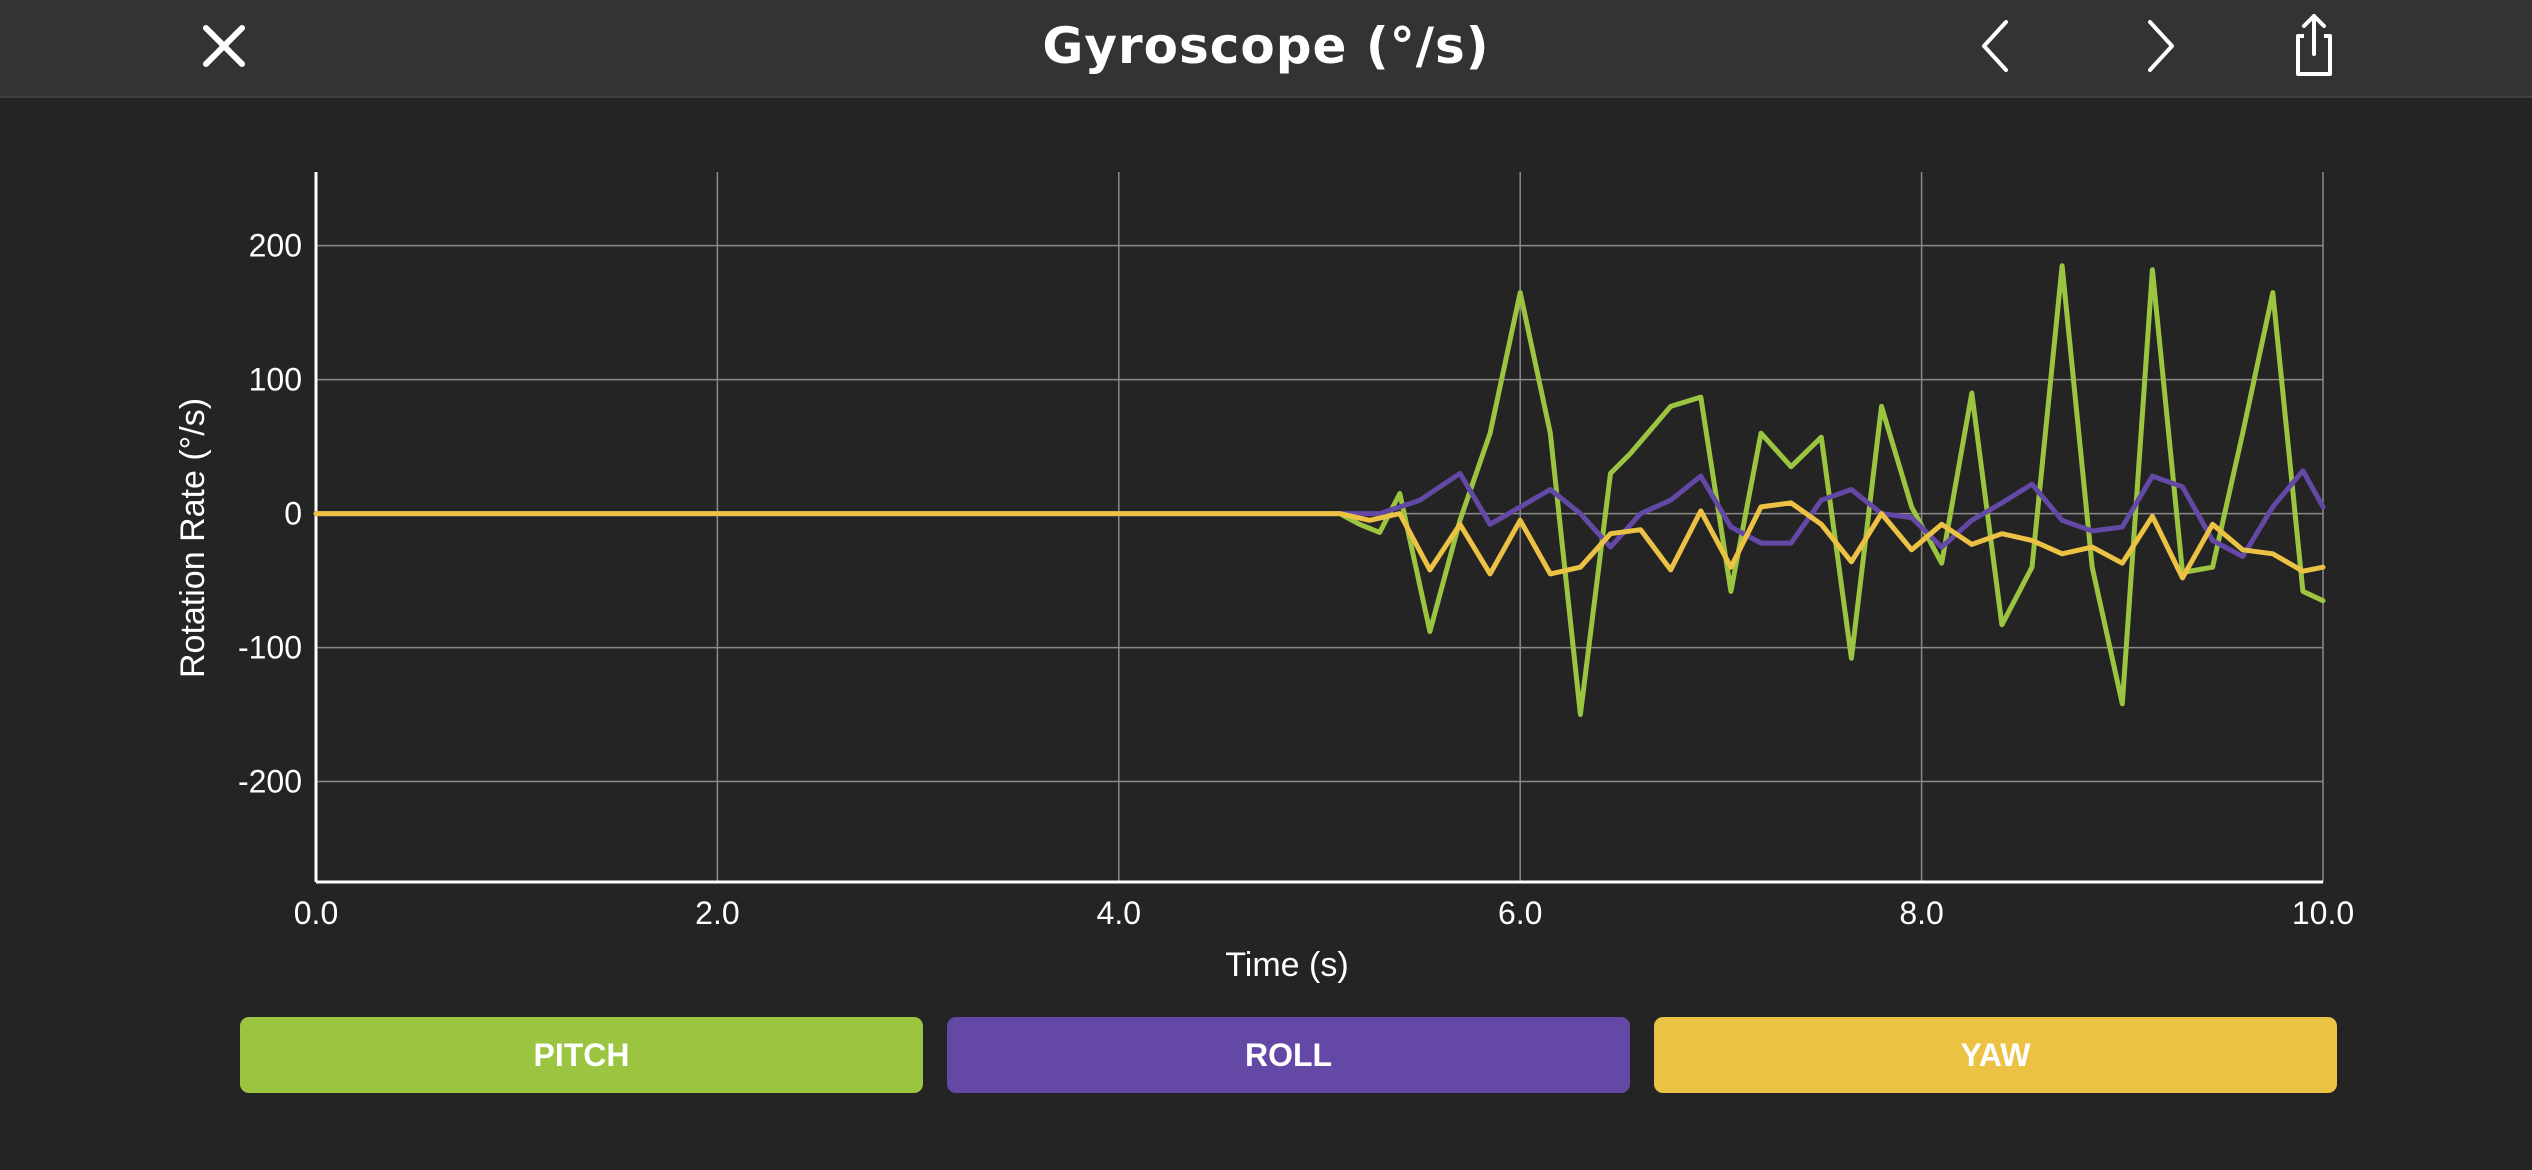 The width and height of the screenshot is (2532, 1170). What do you see at coordinates (1520, 913) in the screenshot?
I see `x-tick-label: 6.0` at bounding box center [1520, 913].